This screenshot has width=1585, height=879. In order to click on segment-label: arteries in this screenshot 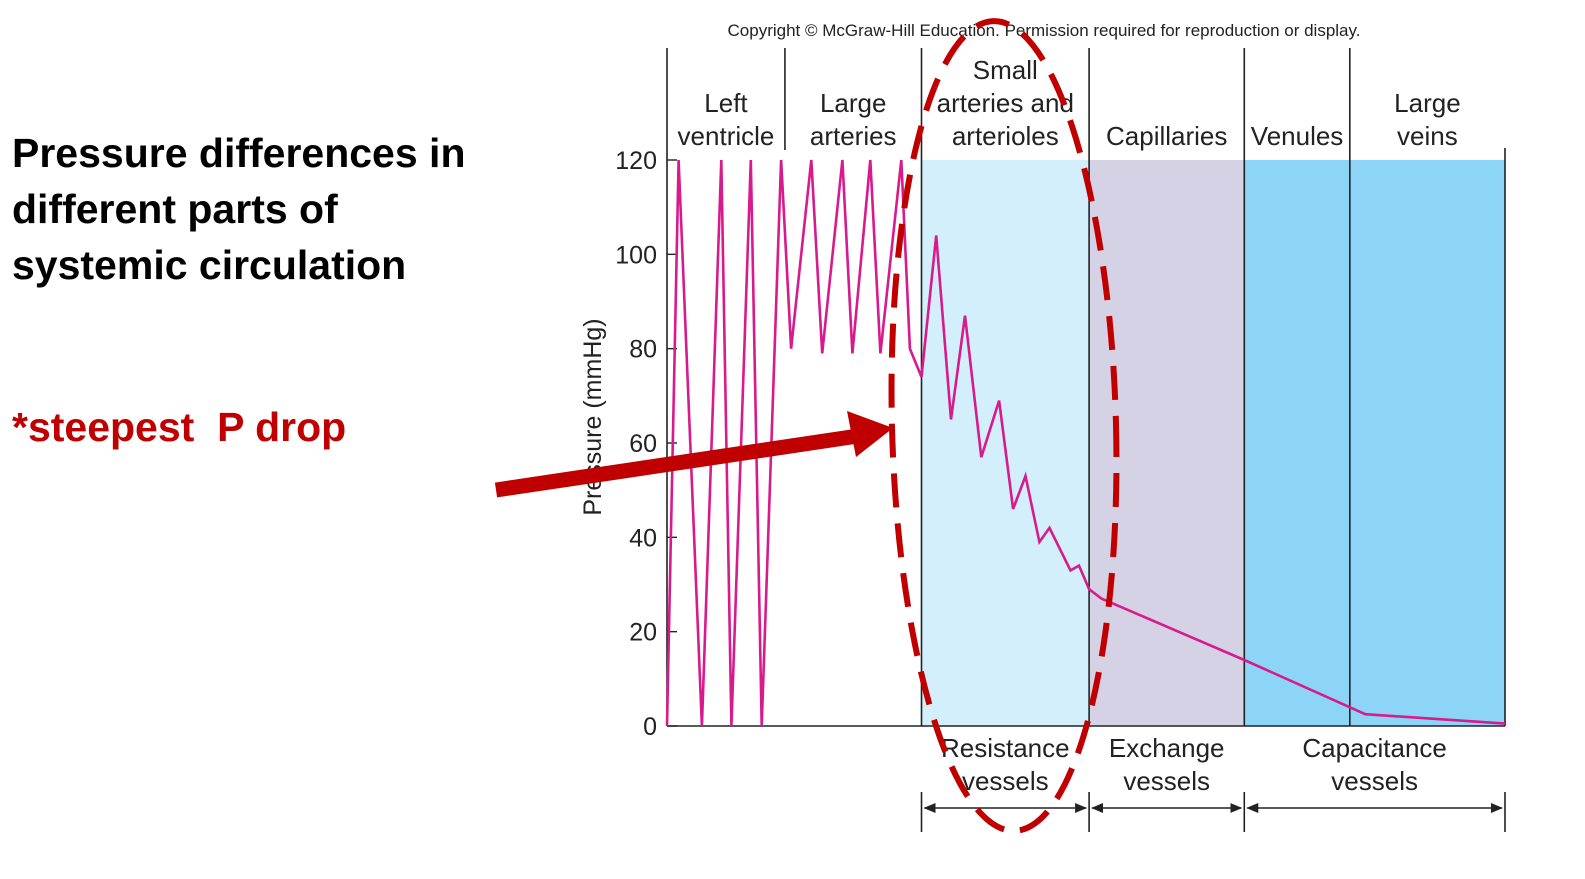, I will do `click(853, 136)`.